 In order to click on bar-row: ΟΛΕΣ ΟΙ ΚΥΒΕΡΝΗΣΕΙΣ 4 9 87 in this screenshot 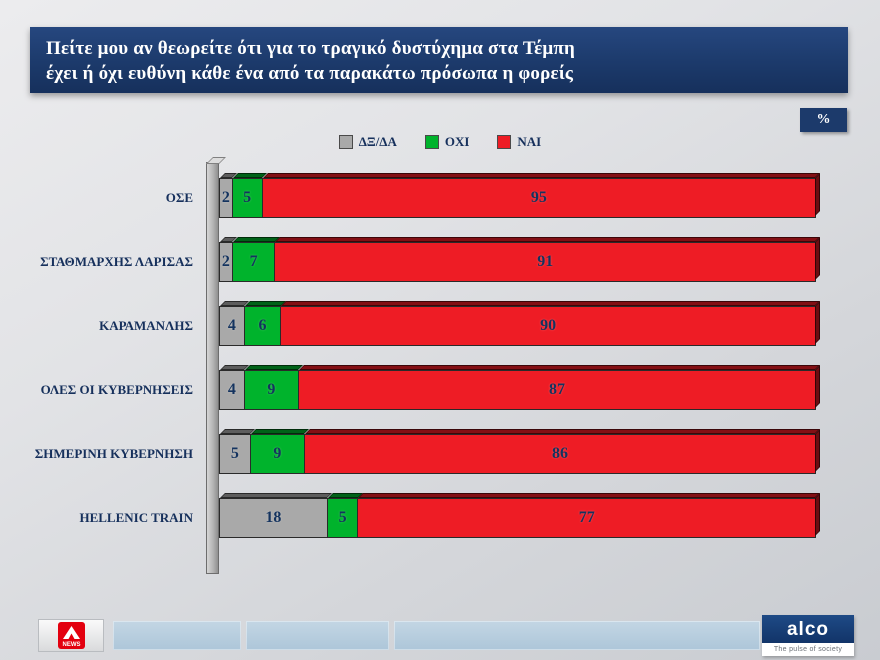, I will do `click(424, 390)`.